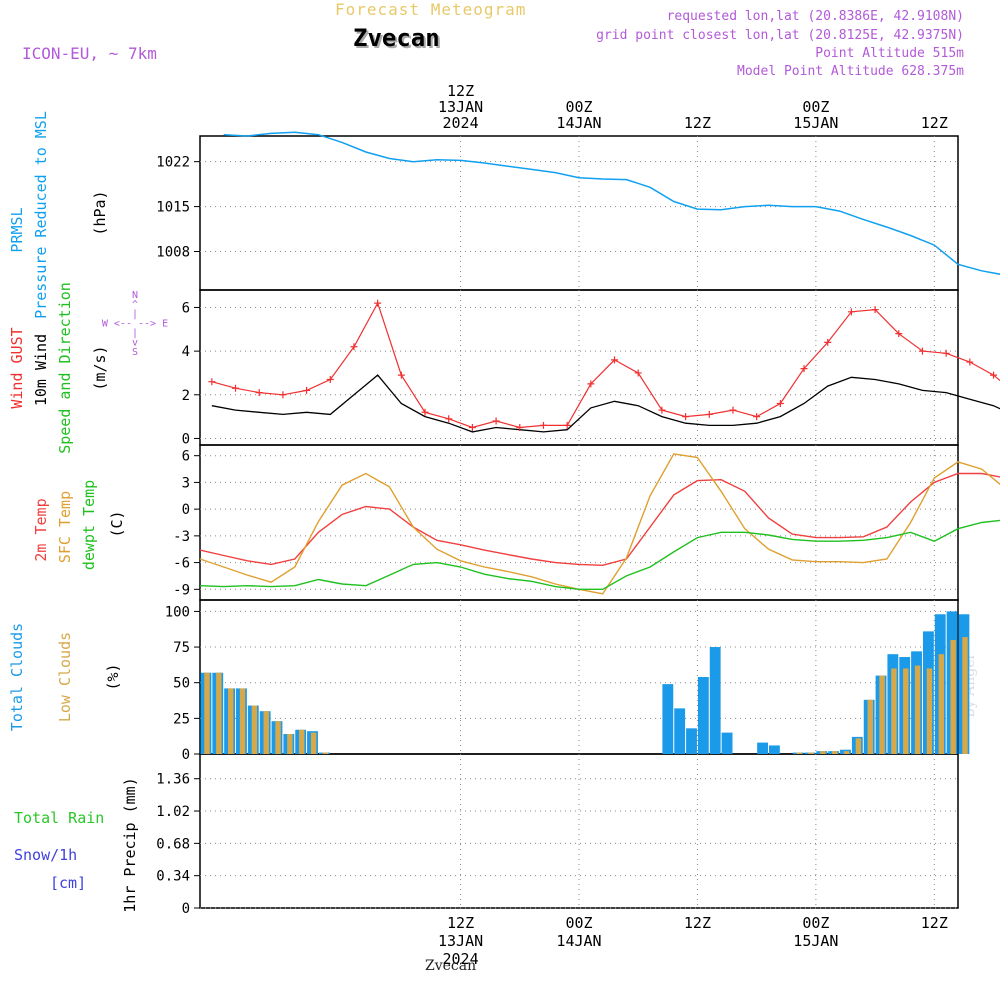  Describe the element at coordinates (173, 844) in the screenshot. I see `y-tick-label: 0.68` at that location.